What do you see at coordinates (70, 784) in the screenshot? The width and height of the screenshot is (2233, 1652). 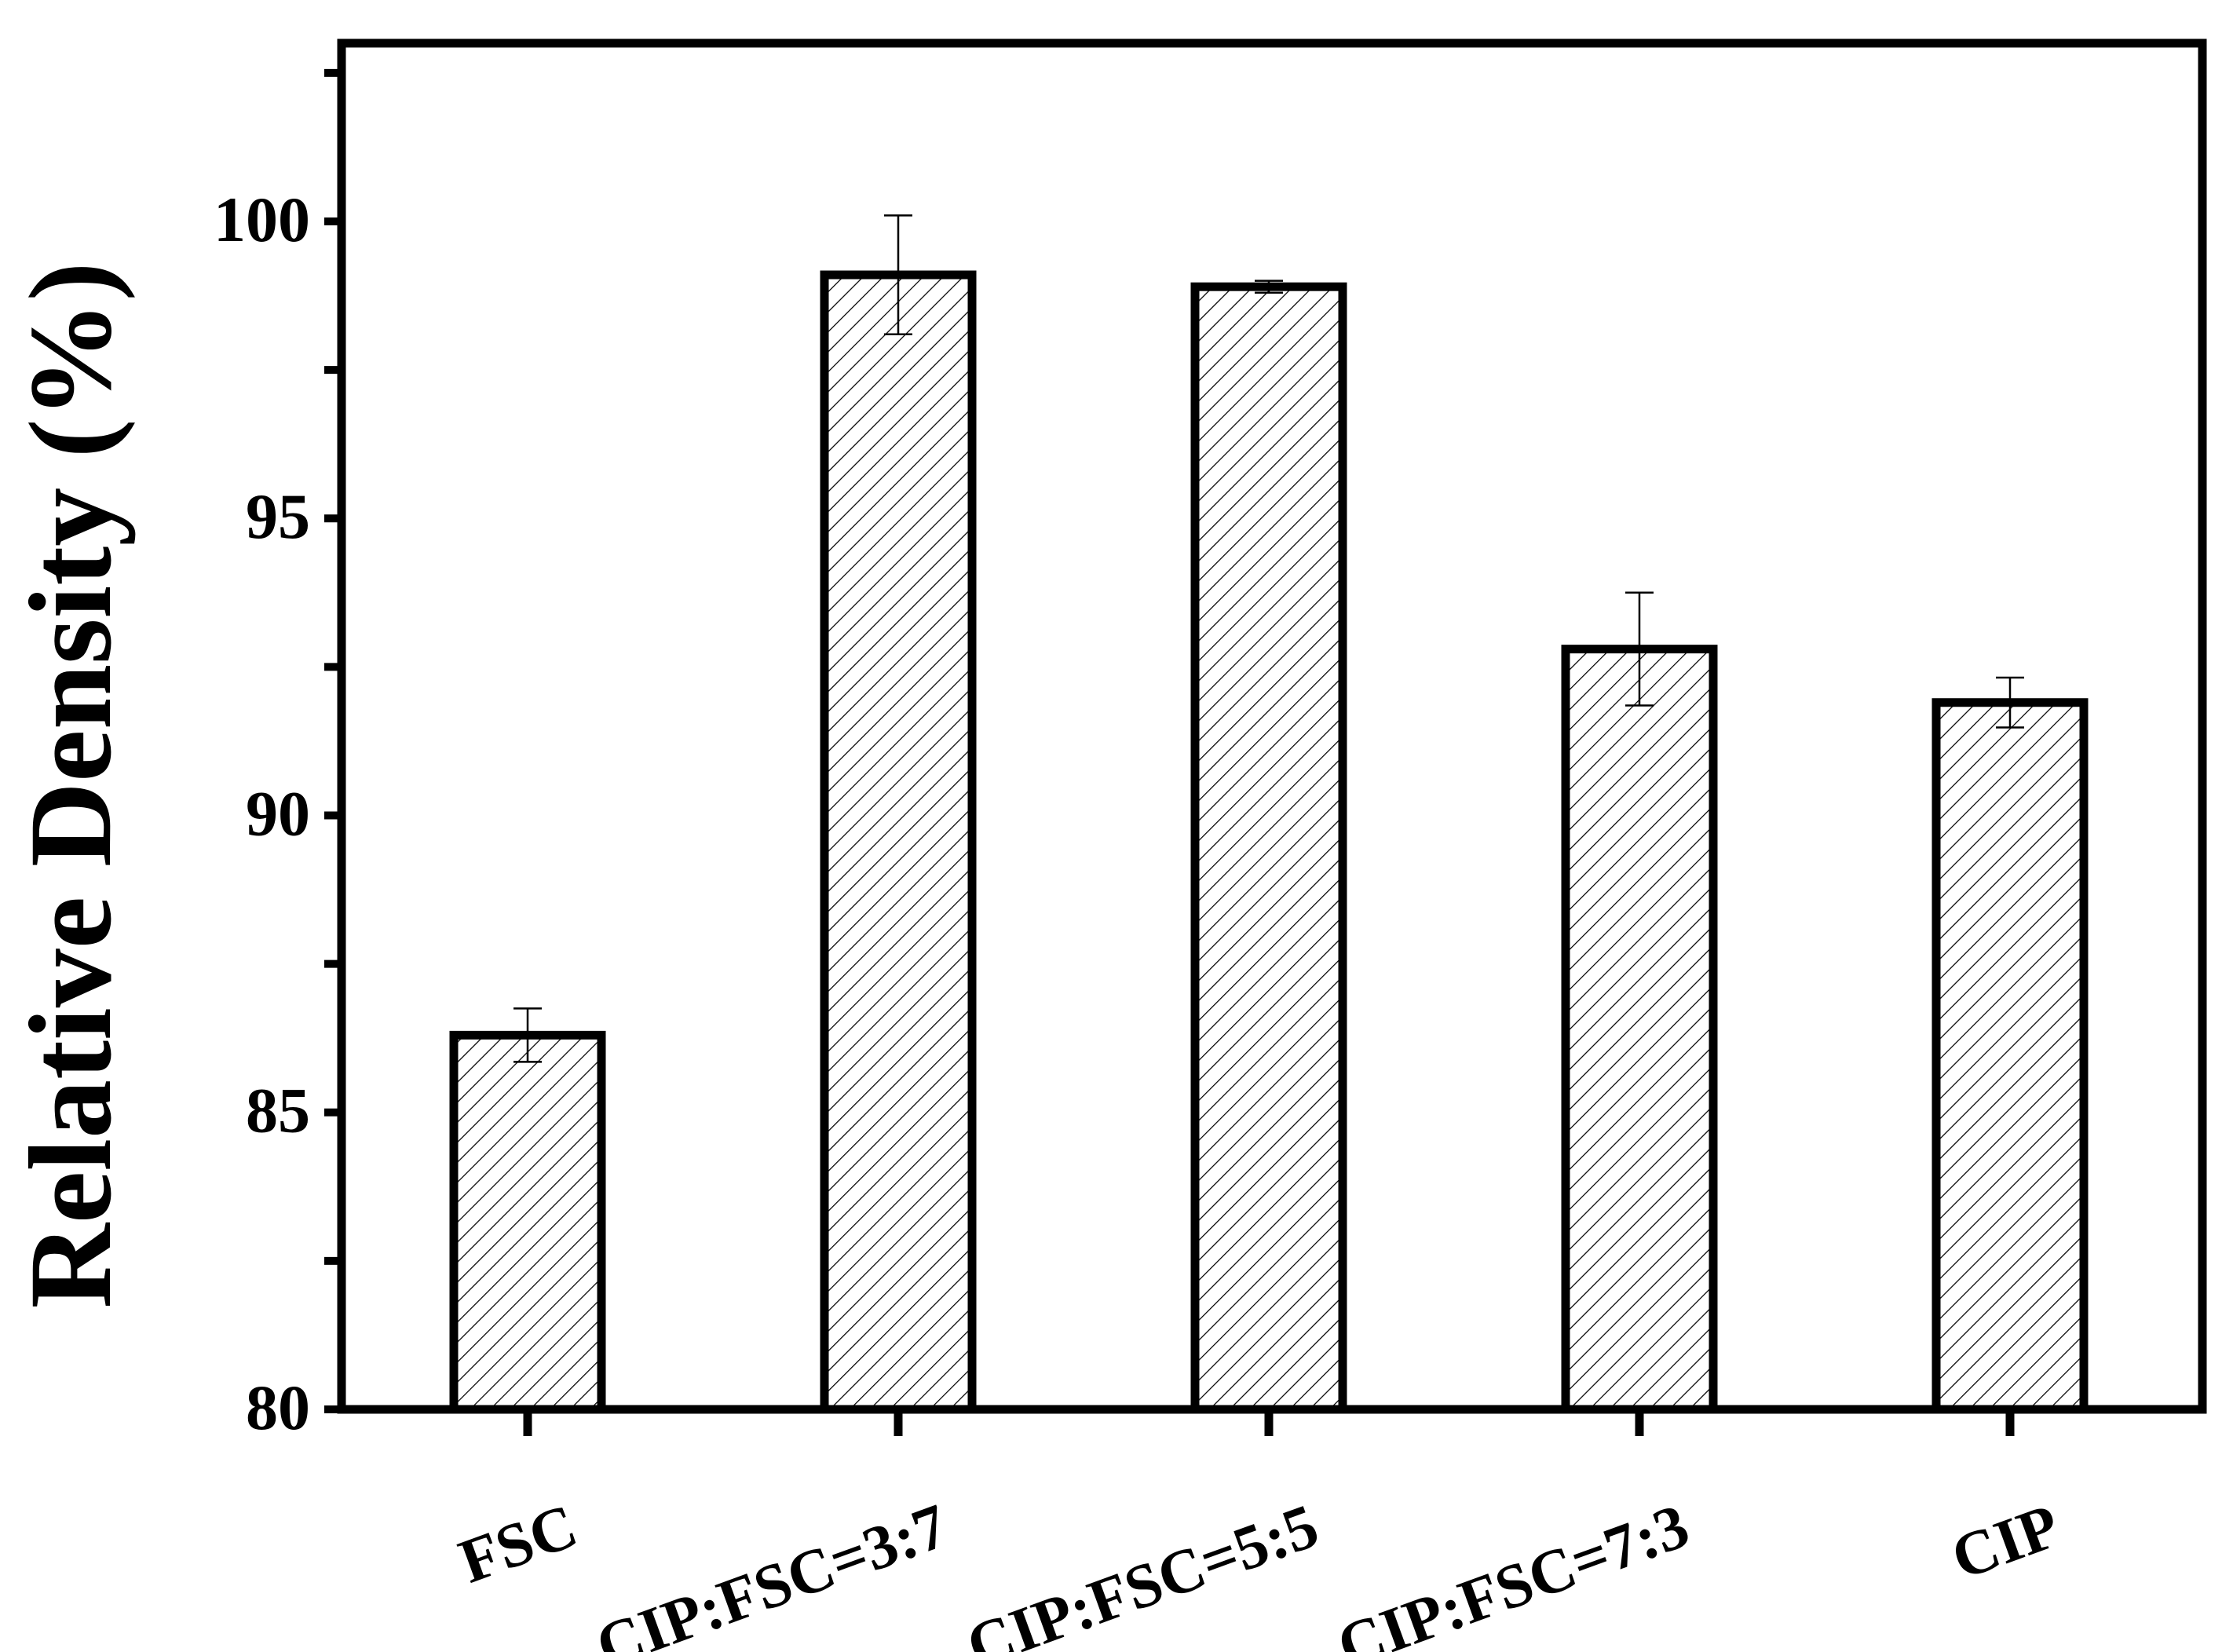 I see `y-axis-title: Relative Density (%)` at bounding box center [70, 784].